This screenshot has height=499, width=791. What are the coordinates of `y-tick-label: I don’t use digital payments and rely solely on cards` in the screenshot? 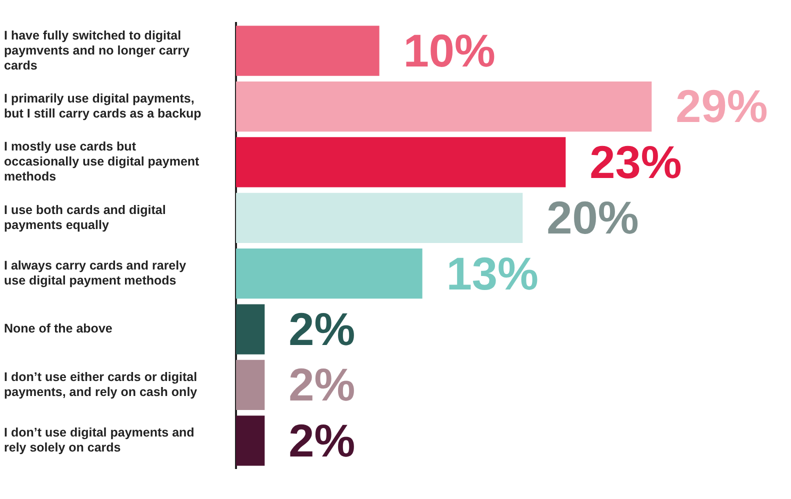 It's located at (99, 440).